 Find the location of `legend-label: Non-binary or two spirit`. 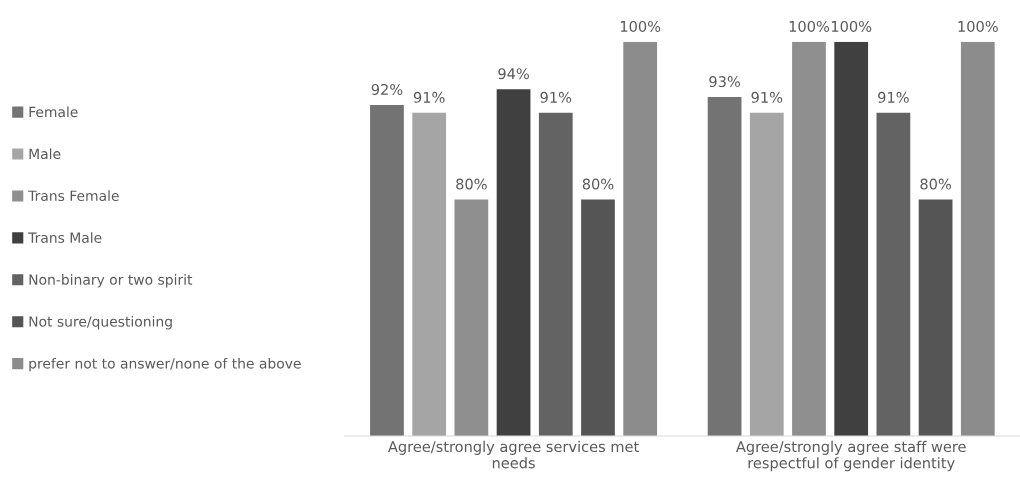

legend-label: Non-binary or two spirit is located at coordinates (111, 281).